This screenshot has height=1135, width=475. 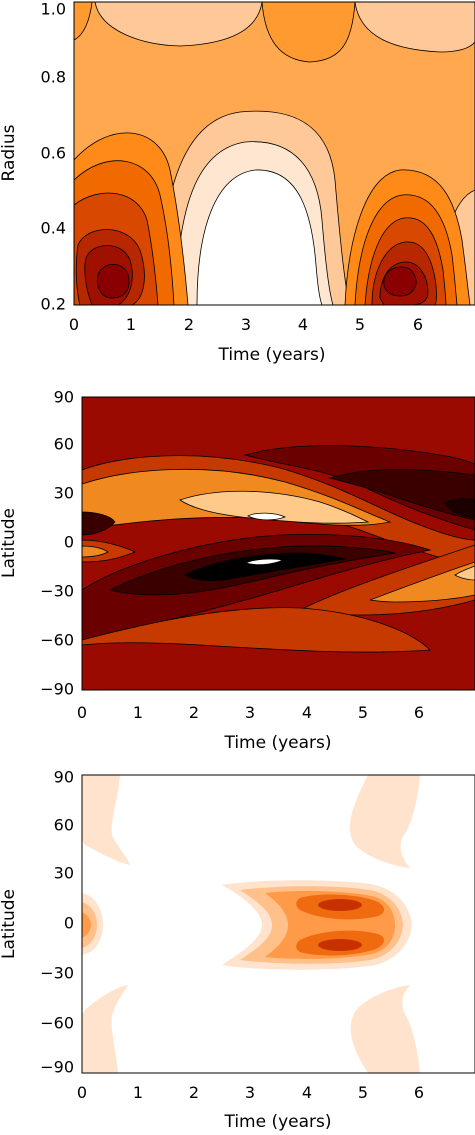 What do you see at coordinates (464, 573) in the screenshot?
I see `panel2-south-pos-right-inner` at bounding box center [464, 573].